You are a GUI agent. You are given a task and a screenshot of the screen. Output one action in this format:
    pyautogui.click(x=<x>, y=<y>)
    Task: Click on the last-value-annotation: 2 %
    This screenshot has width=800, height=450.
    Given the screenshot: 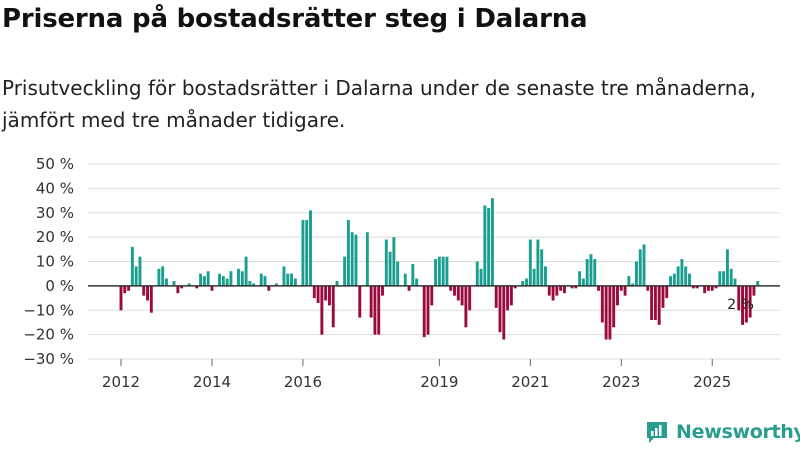 What is the action you would take?
    pyautogui.click(x=740, y=305)
    